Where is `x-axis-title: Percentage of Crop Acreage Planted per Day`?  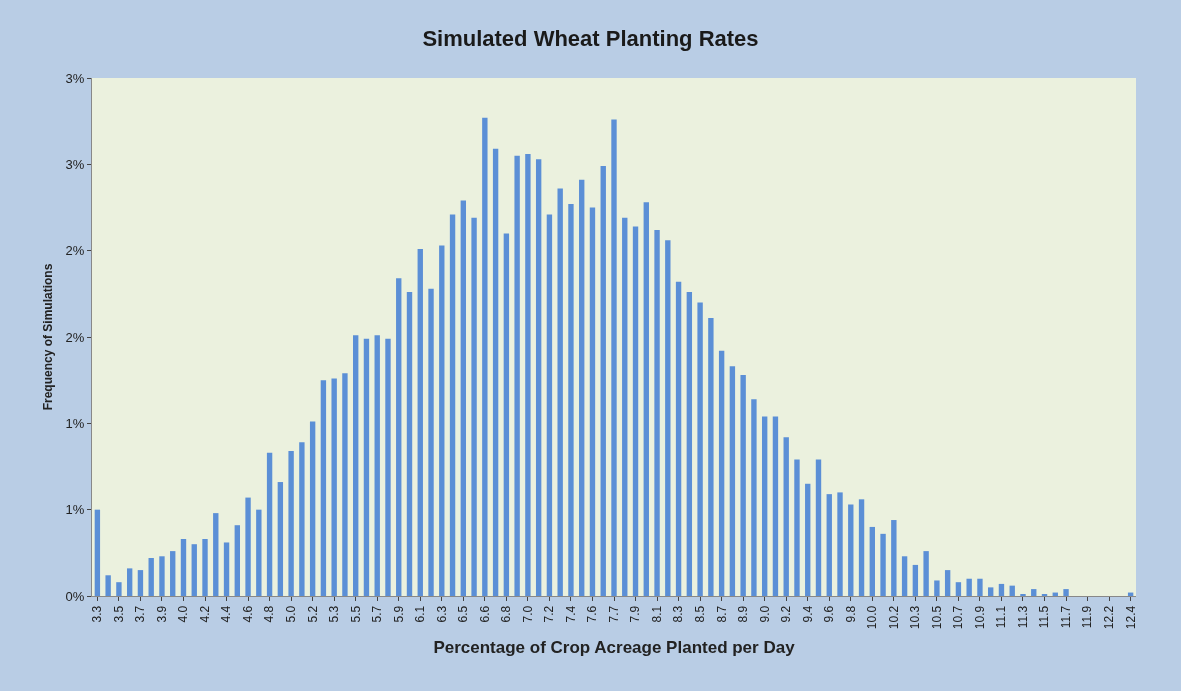
x-axis-title: Percentage of Crop Acreage Planted per Day is located at coordinates (614, 647).